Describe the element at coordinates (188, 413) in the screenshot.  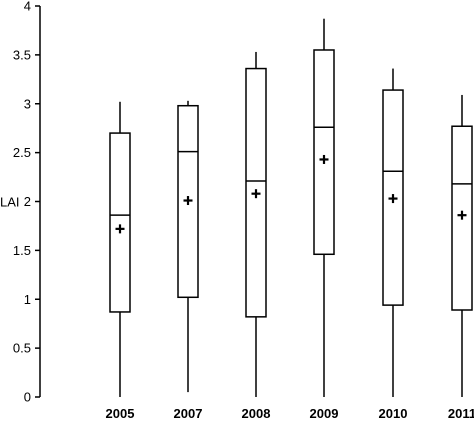
I see `x-tick-label: 2007` at that location.